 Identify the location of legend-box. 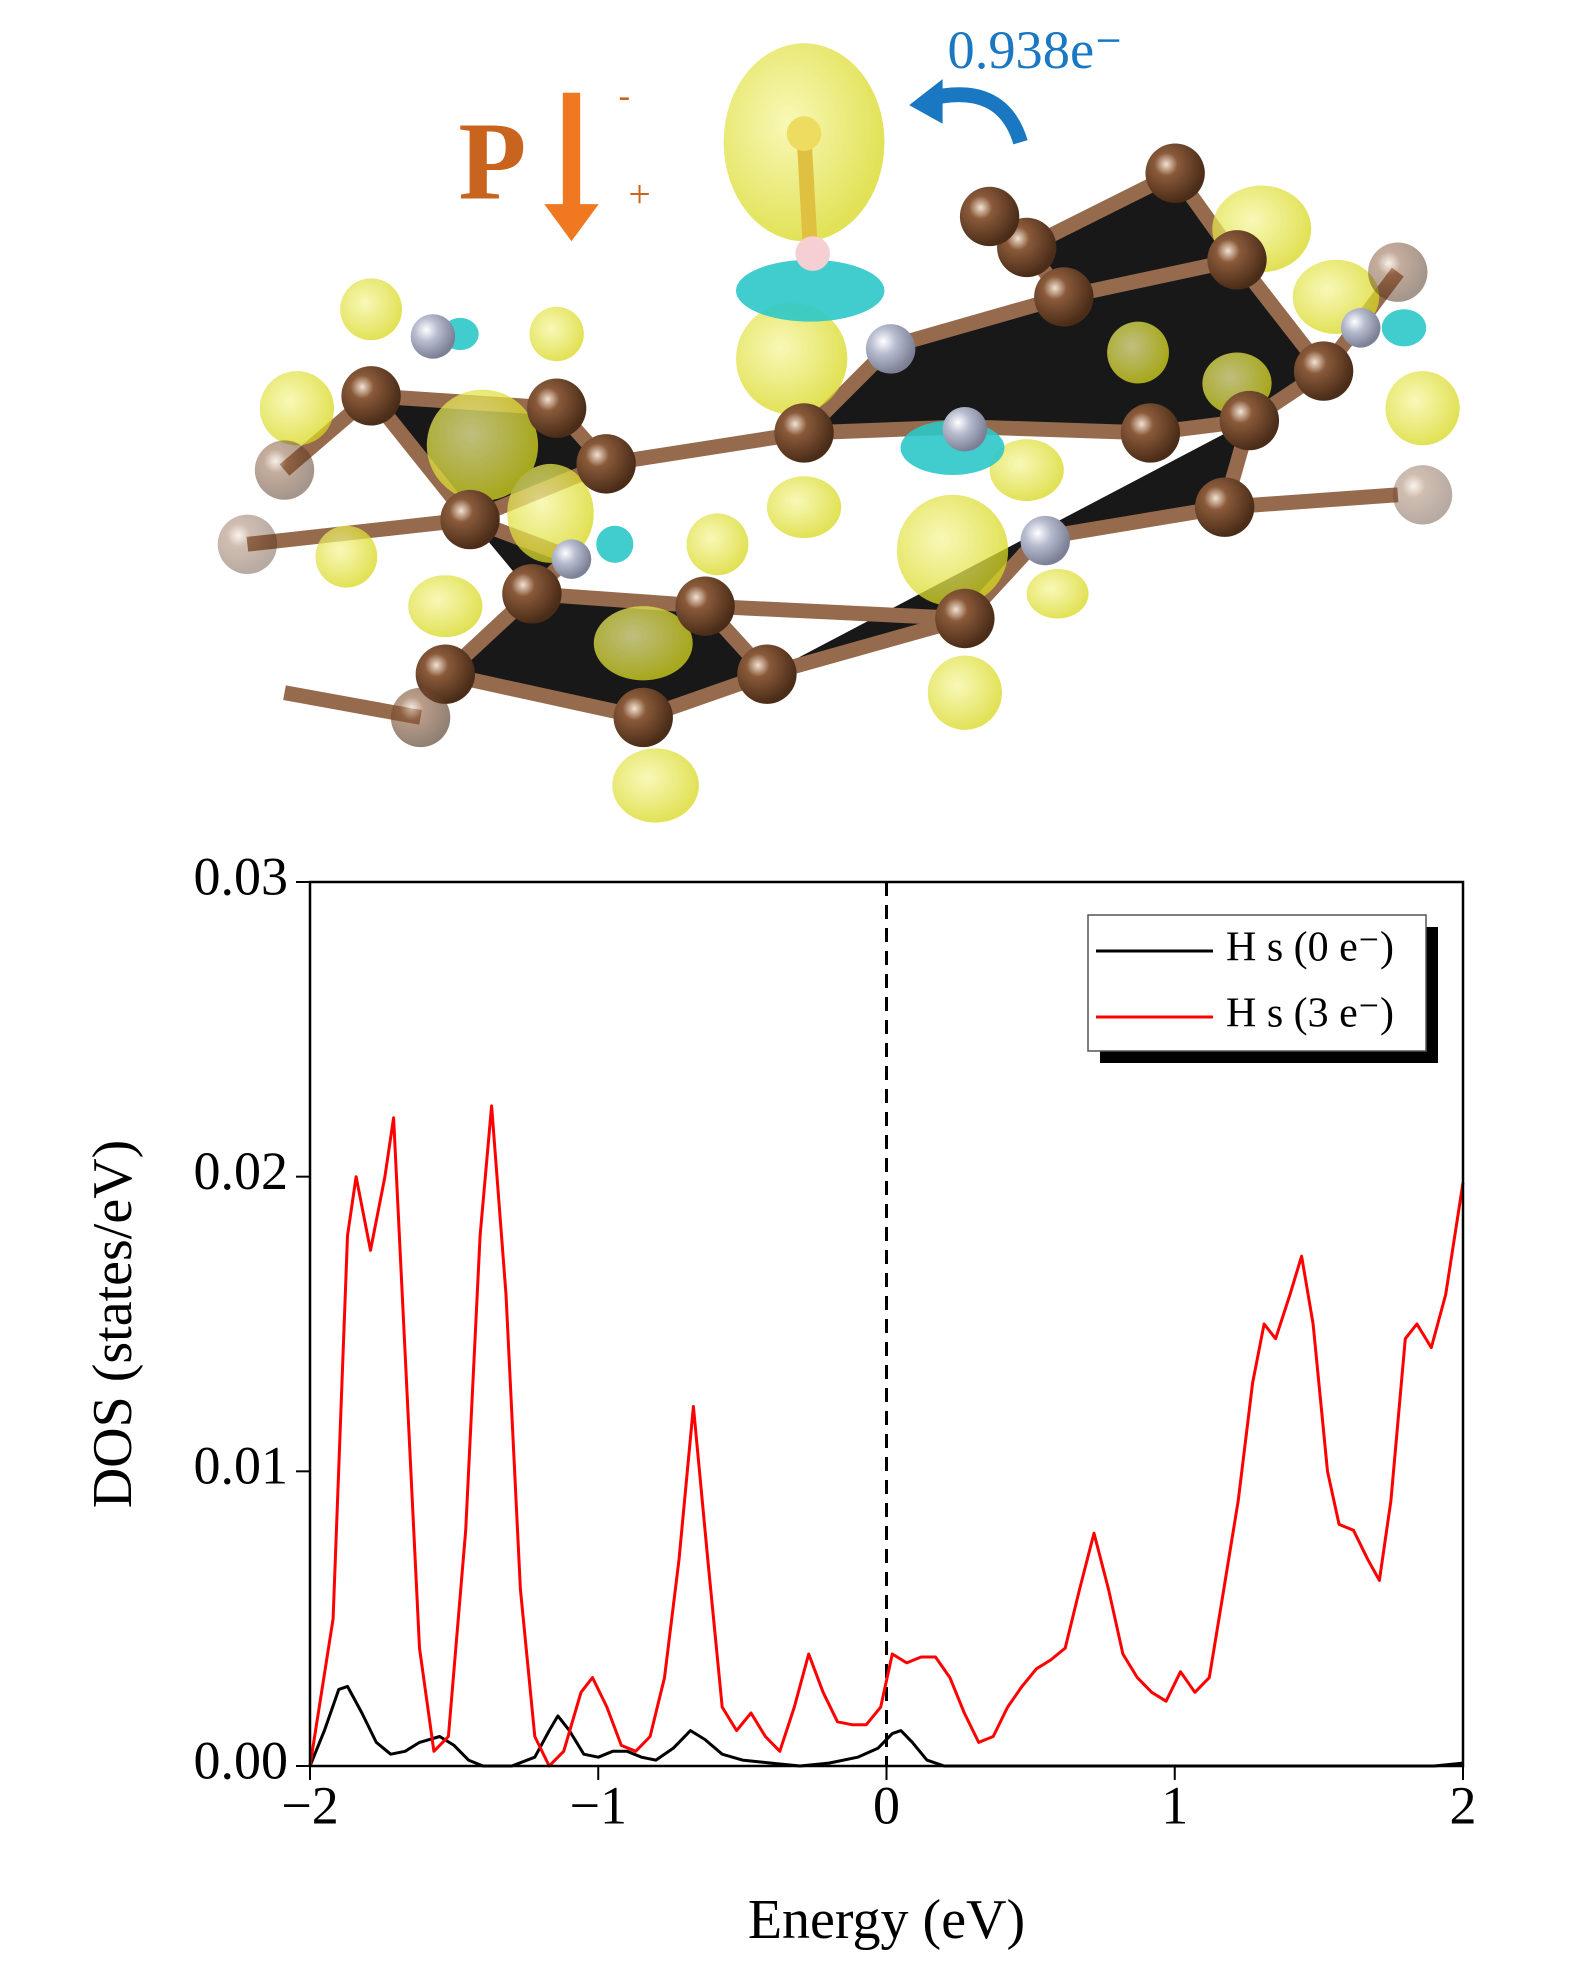
(1257, 983).